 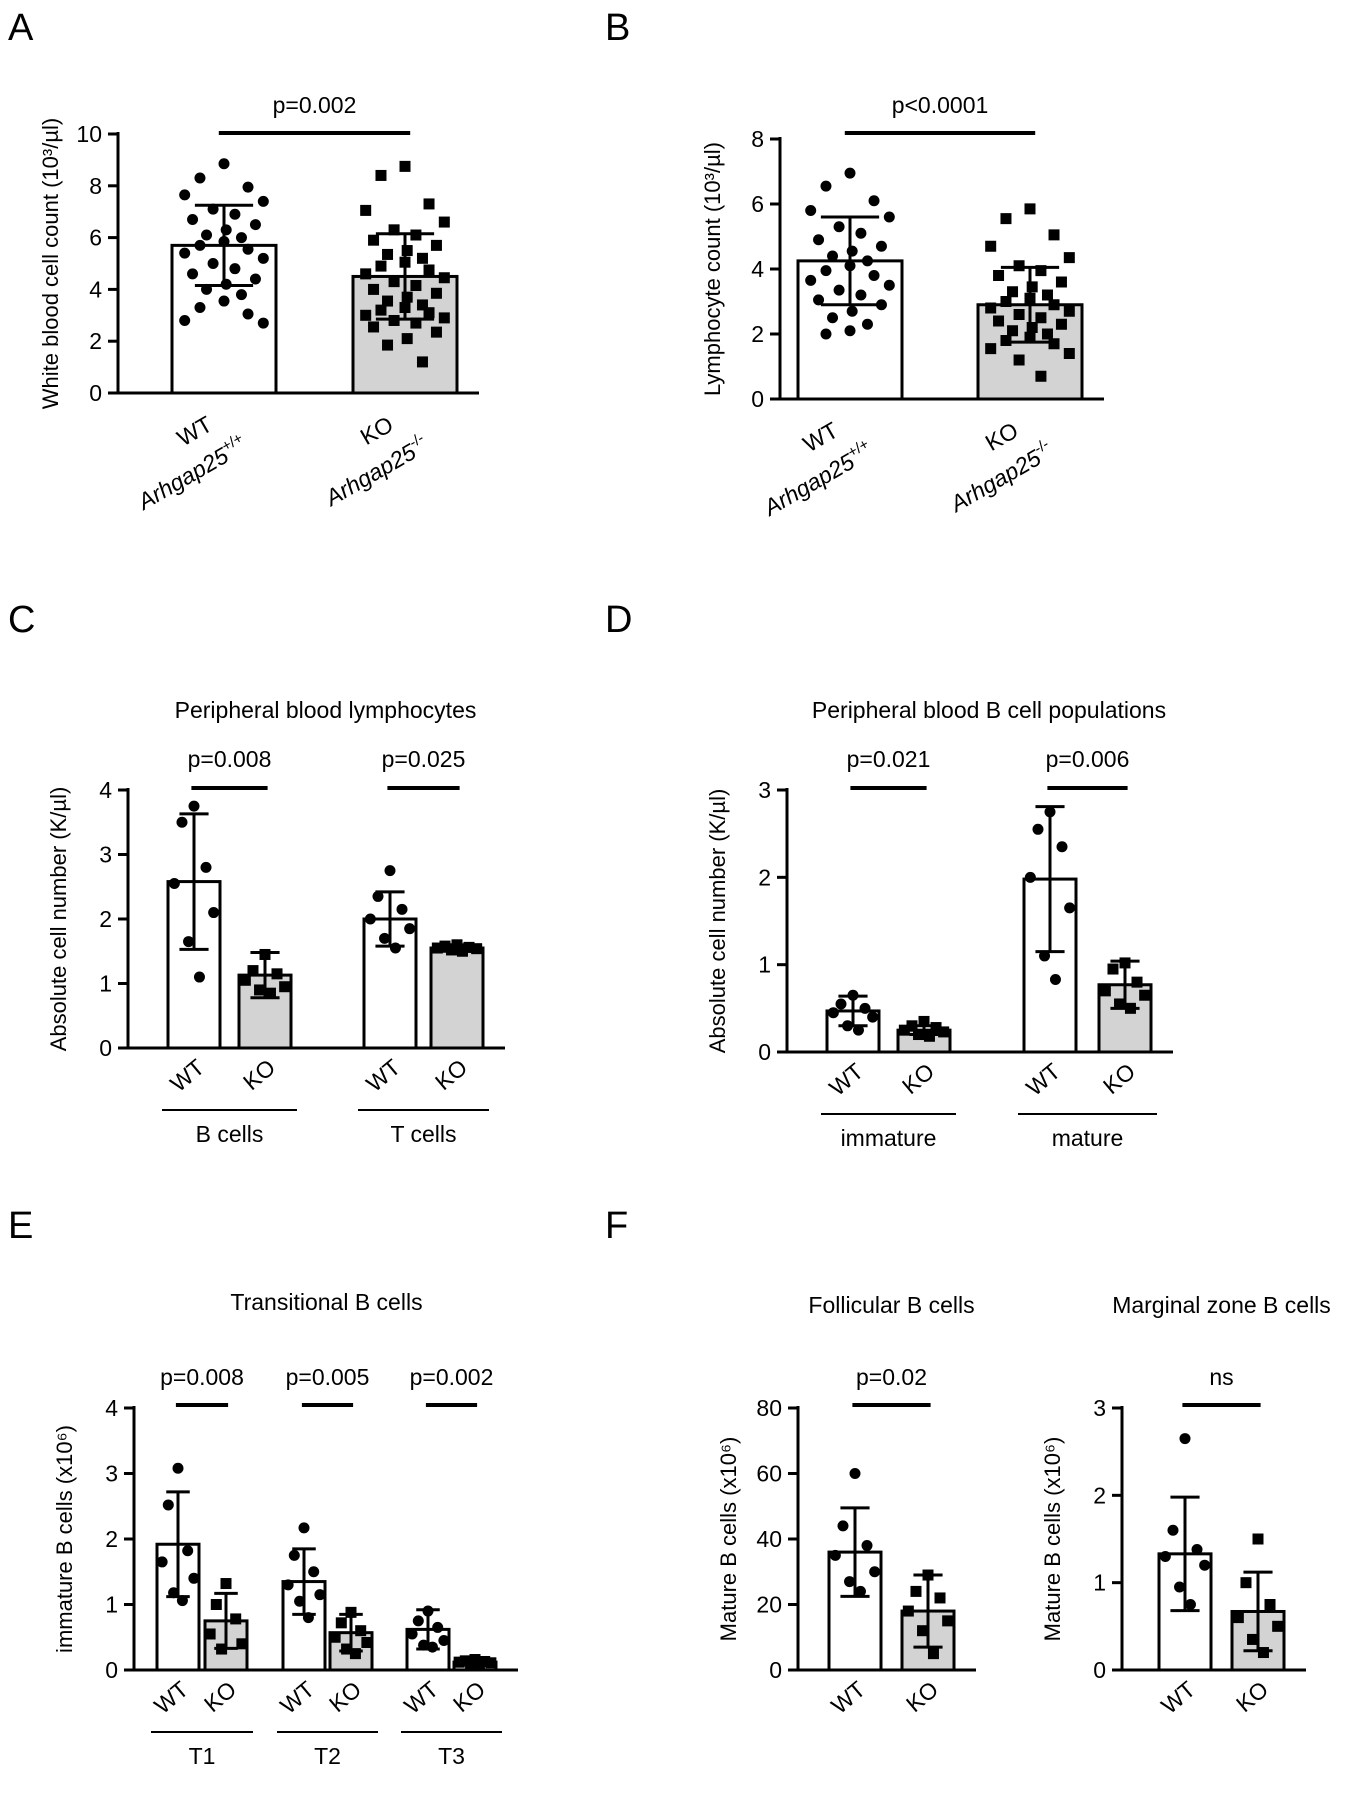 What do you see at coordinates (424, 759) in the screenshot?
I see `p-value-label: p=0.025` at bounding box center [424, 759].